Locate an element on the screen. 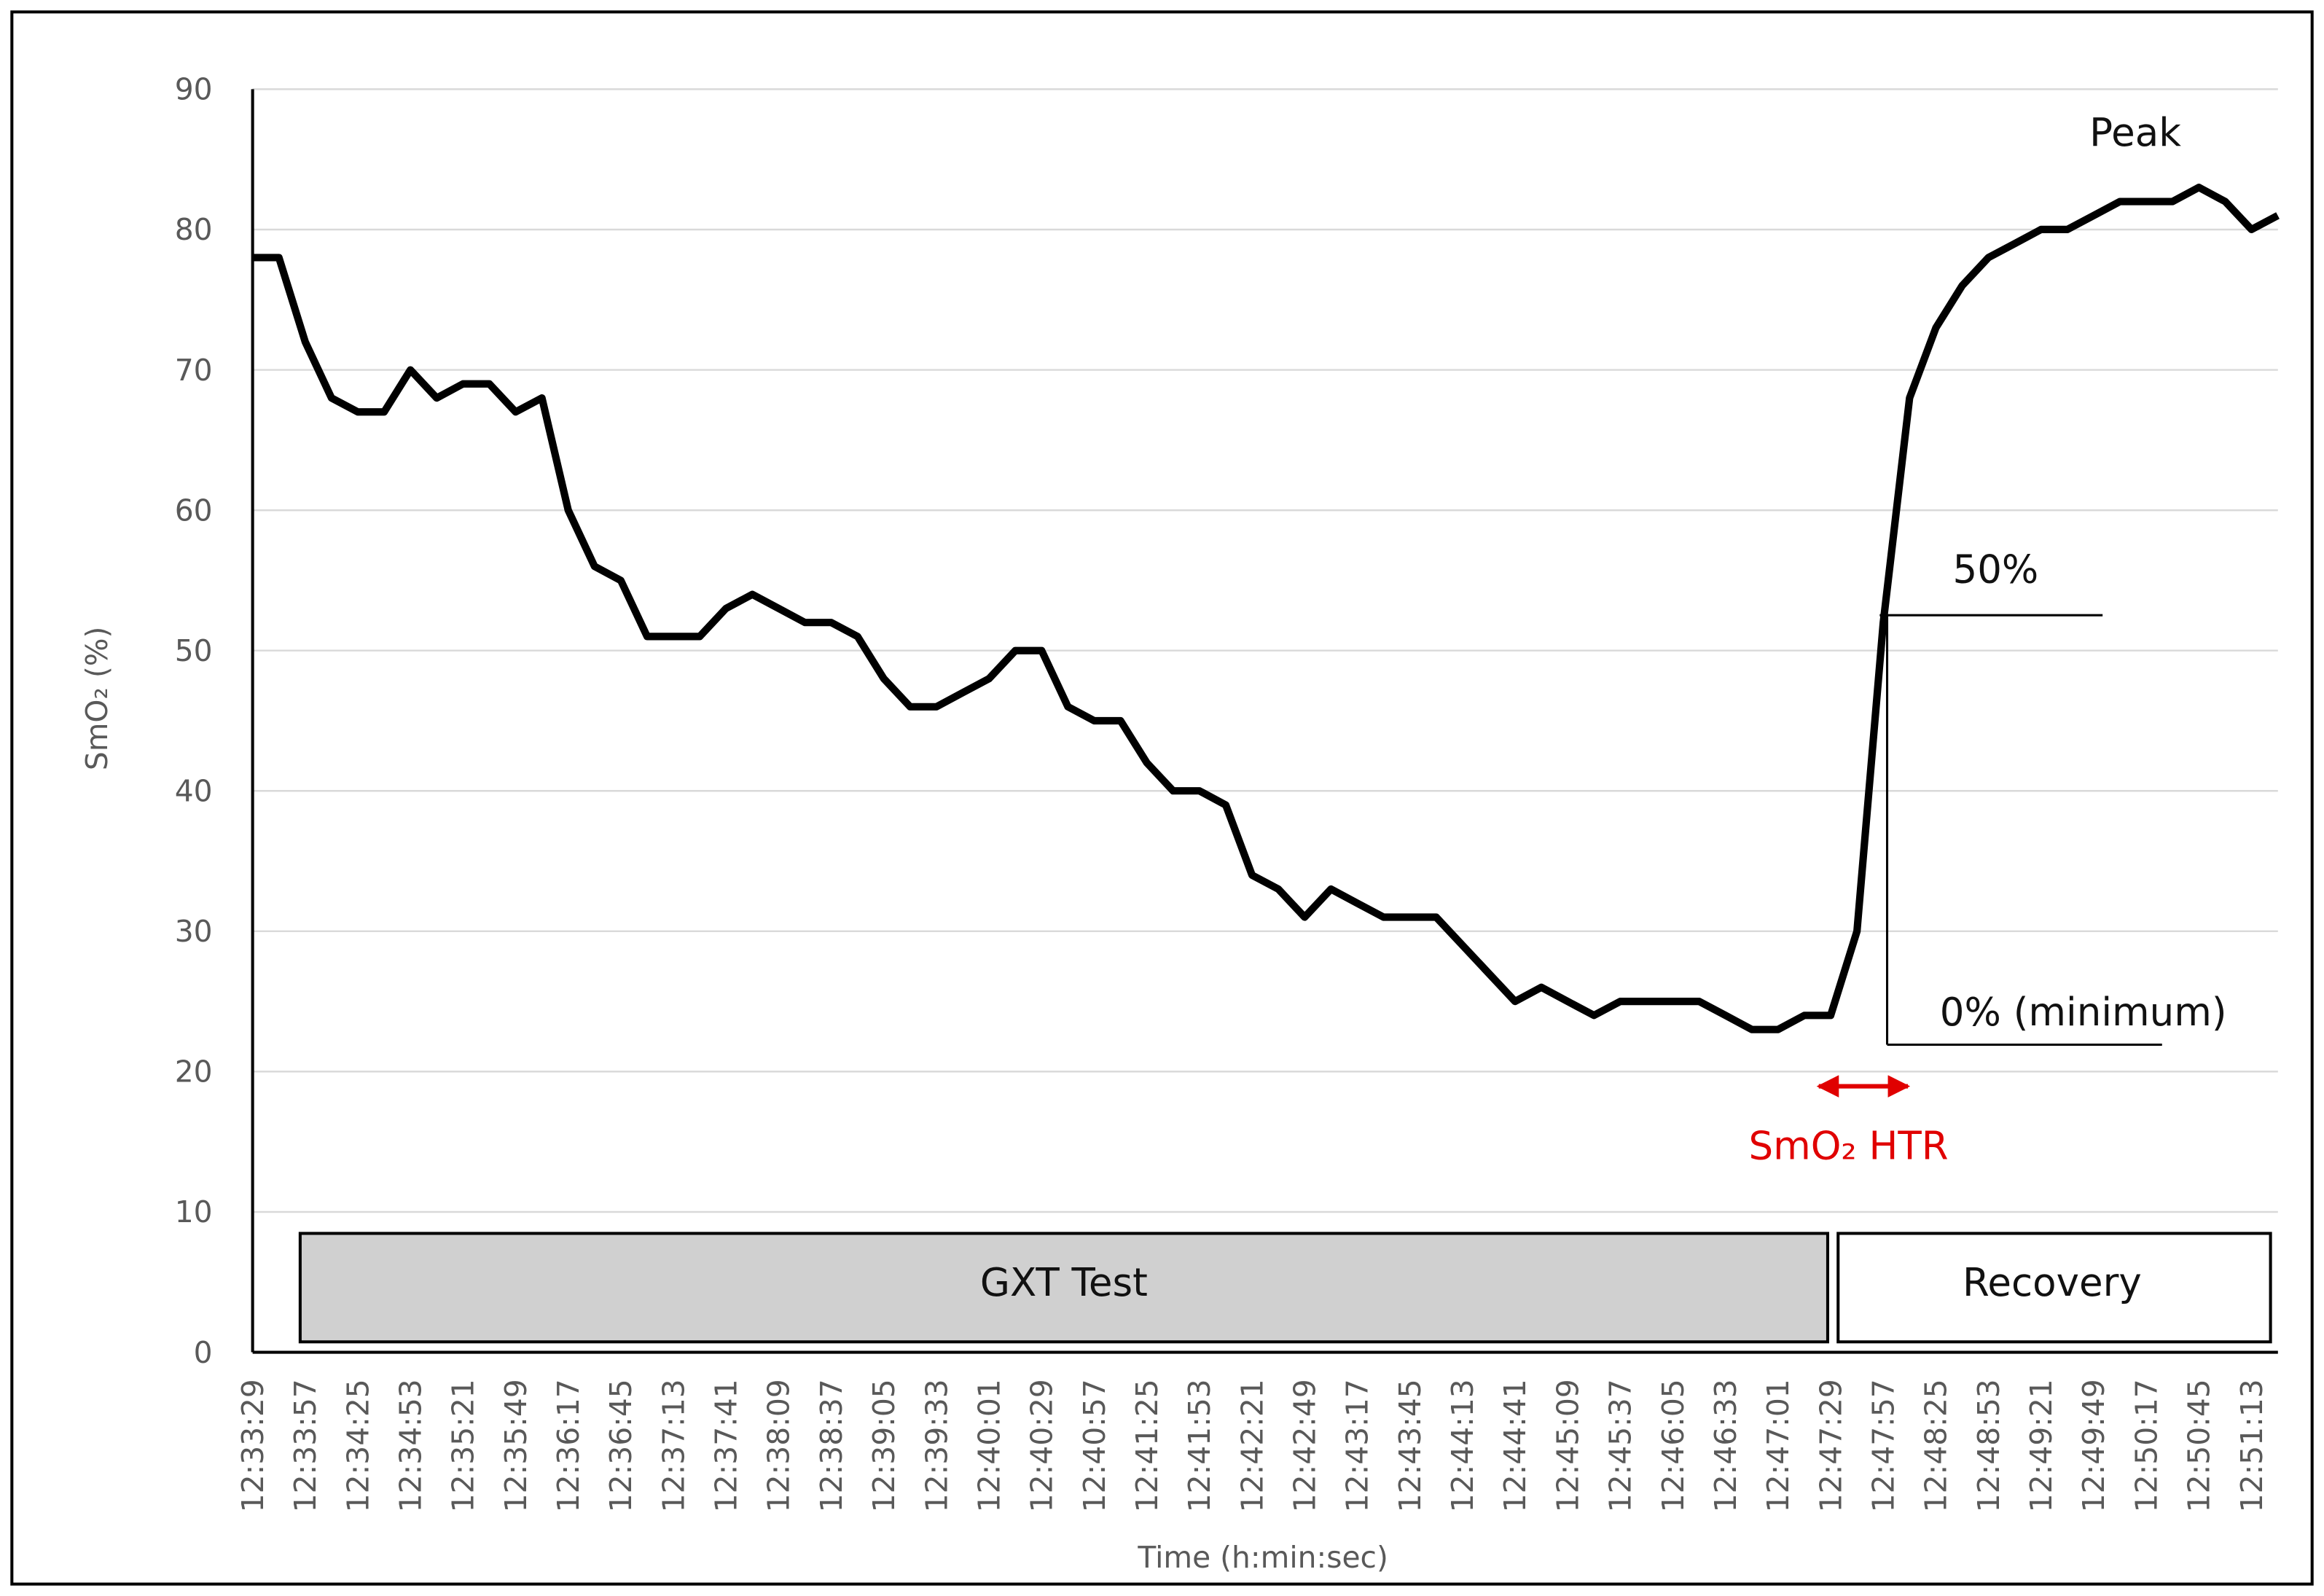 This screenshot has height=1596, width=2324. x-tick-label: 12:38:09 is located at coordinates (779, 1445).